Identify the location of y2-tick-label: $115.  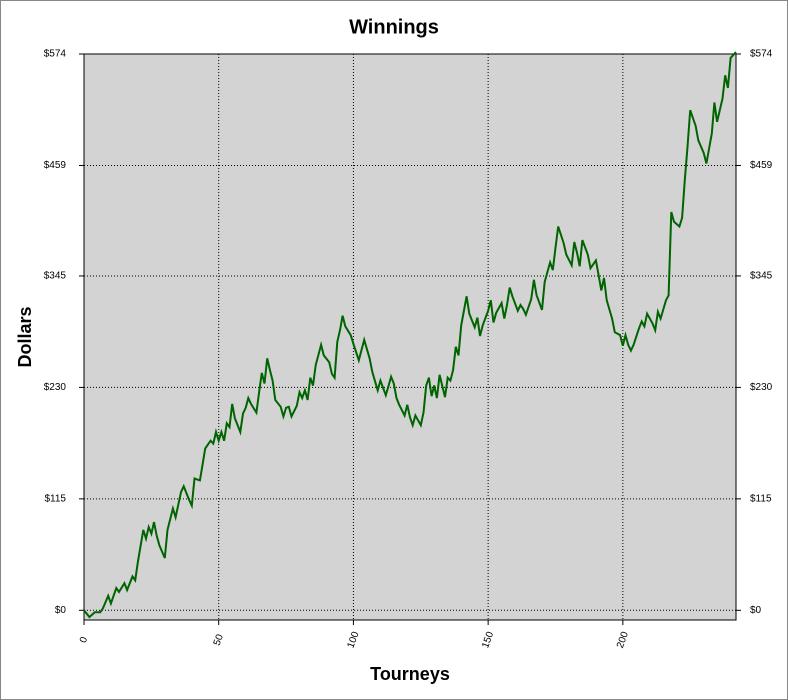
(761, 498).